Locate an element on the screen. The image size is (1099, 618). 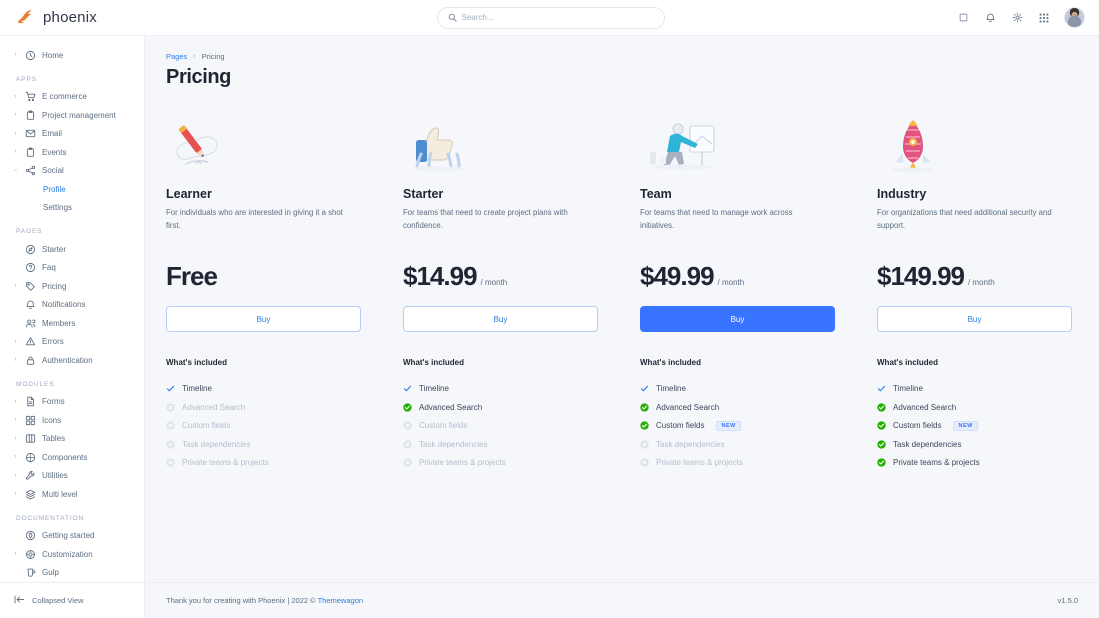
plan-name: Learner is located at coordinates (189, 194).